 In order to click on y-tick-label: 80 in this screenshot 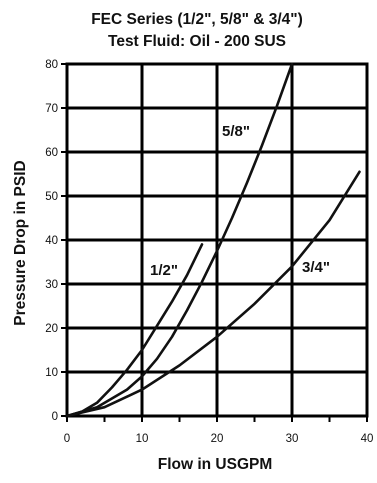, I will do `click(51, 65)`.